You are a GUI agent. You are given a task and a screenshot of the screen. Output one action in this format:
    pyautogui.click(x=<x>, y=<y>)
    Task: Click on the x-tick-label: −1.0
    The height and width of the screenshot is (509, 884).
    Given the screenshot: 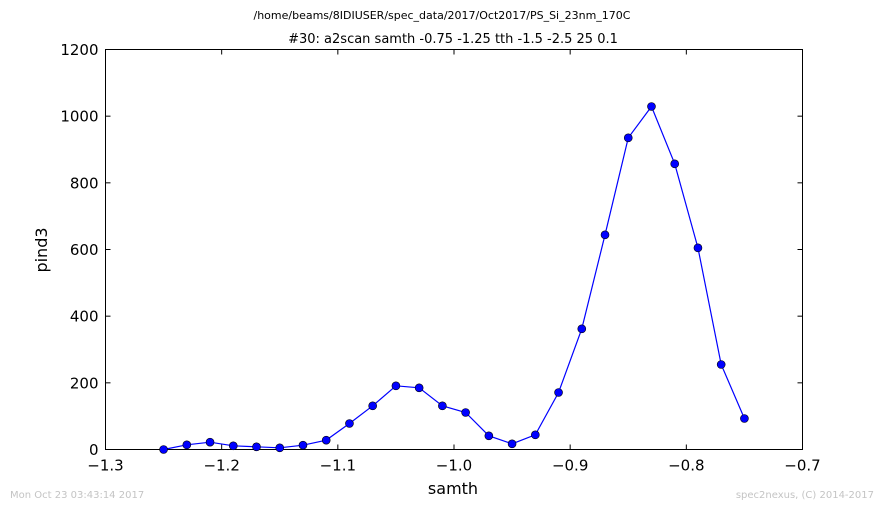 What is the action you would take?
    pyautogui.click(x=454, y=466)
    